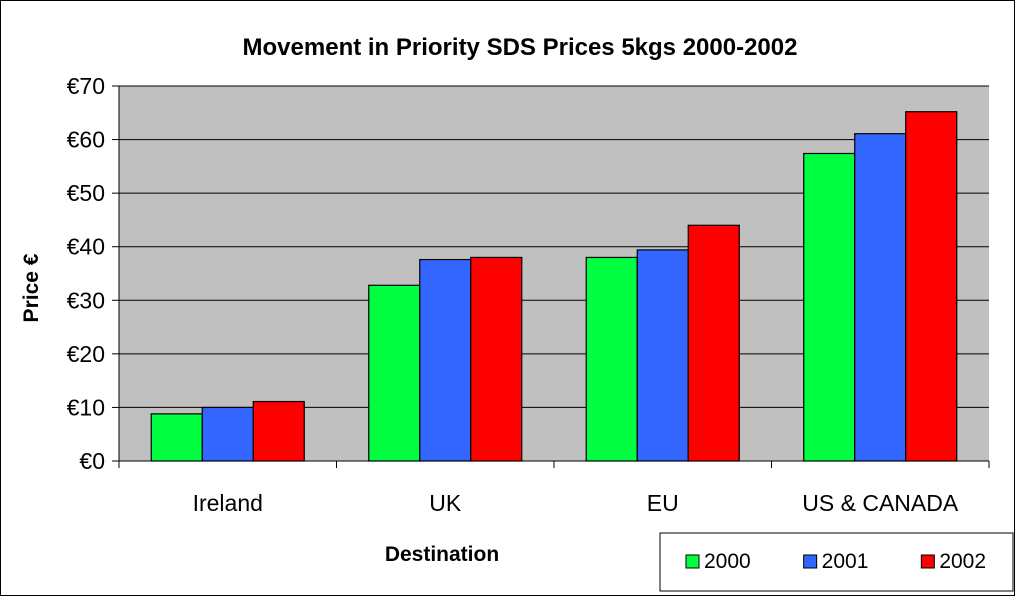  What do you see at coordinates (86, 407) in the screenshot?
I see `y-tick-label: €10` at bounding box center [86, 407].